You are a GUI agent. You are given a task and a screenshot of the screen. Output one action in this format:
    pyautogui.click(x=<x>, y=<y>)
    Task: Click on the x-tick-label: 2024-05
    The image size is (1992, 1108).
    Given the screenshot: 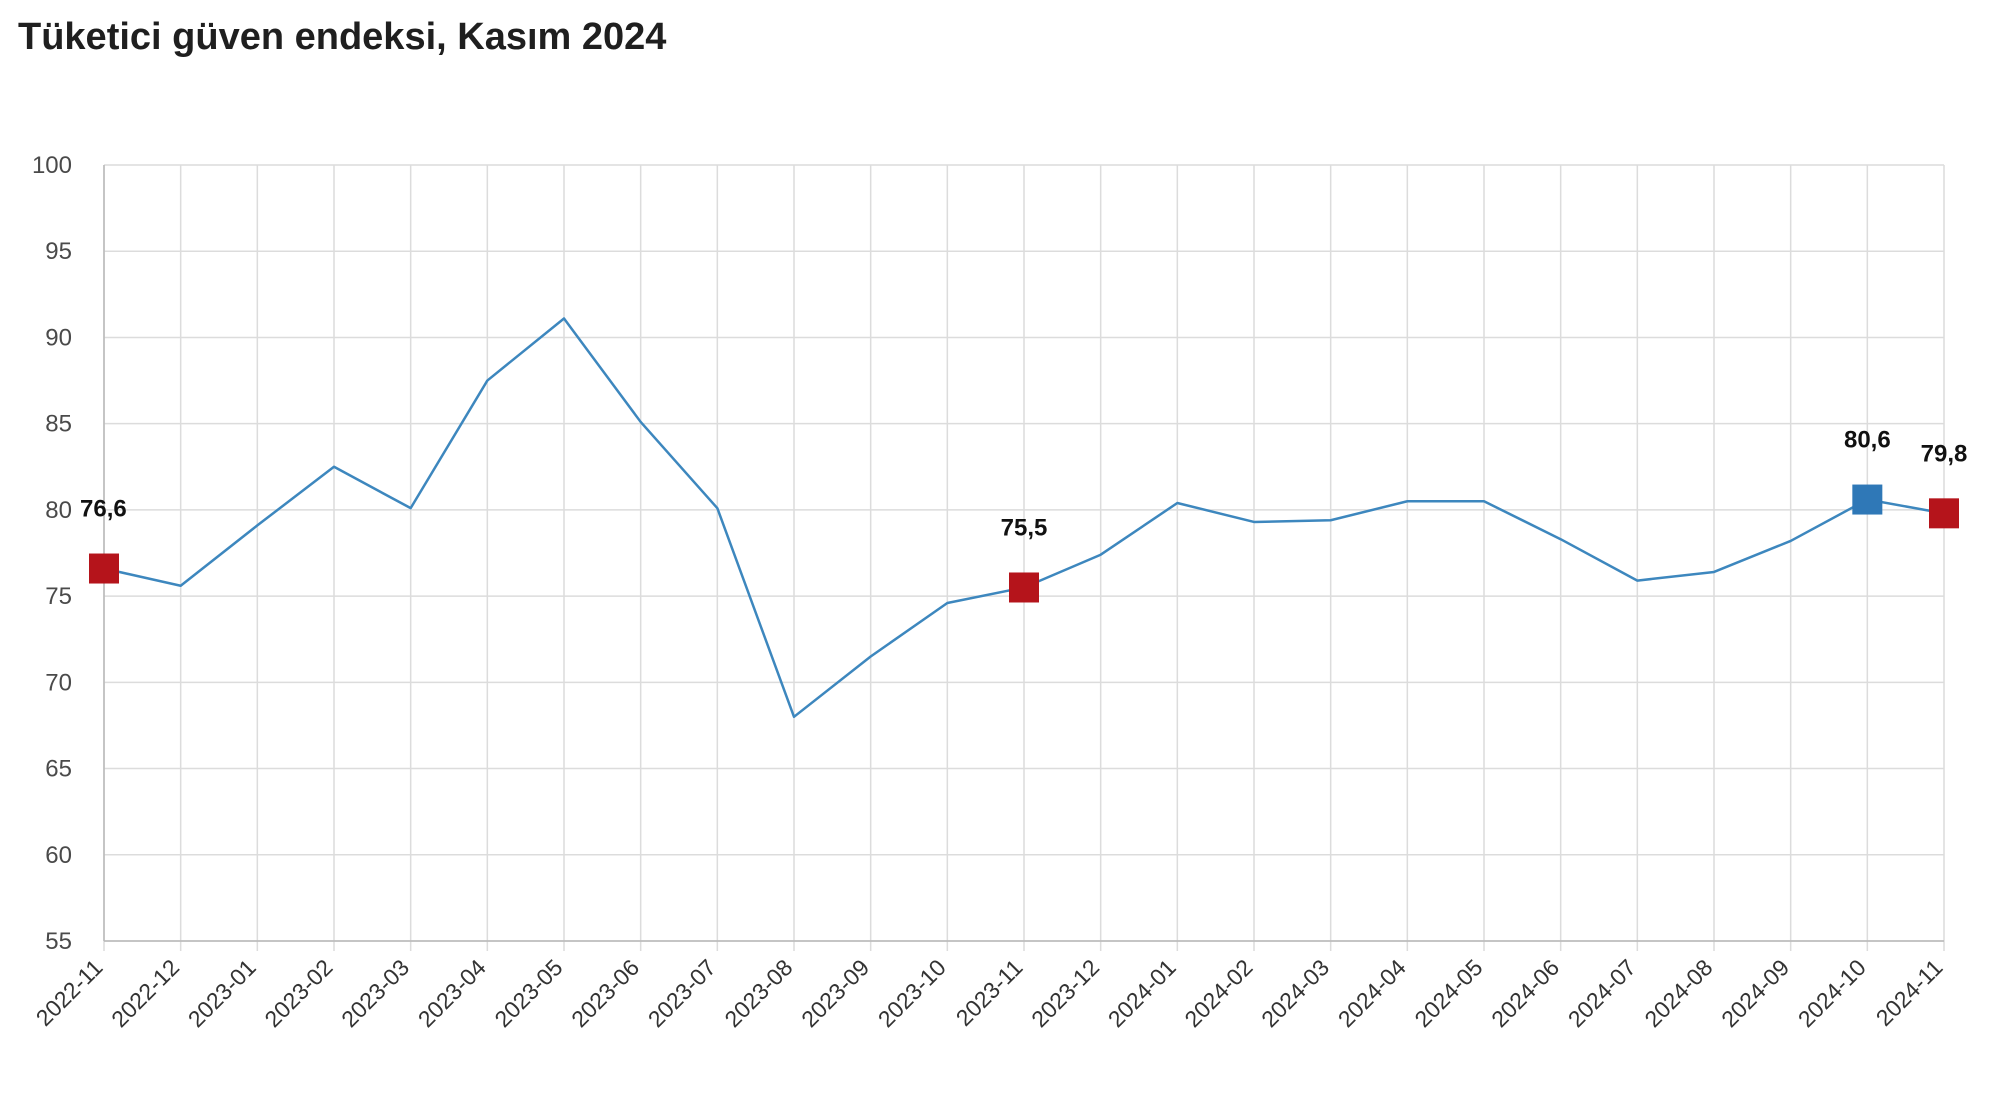 What is the action you would take?
    pyautogui.click(x=1448, y=993)
    